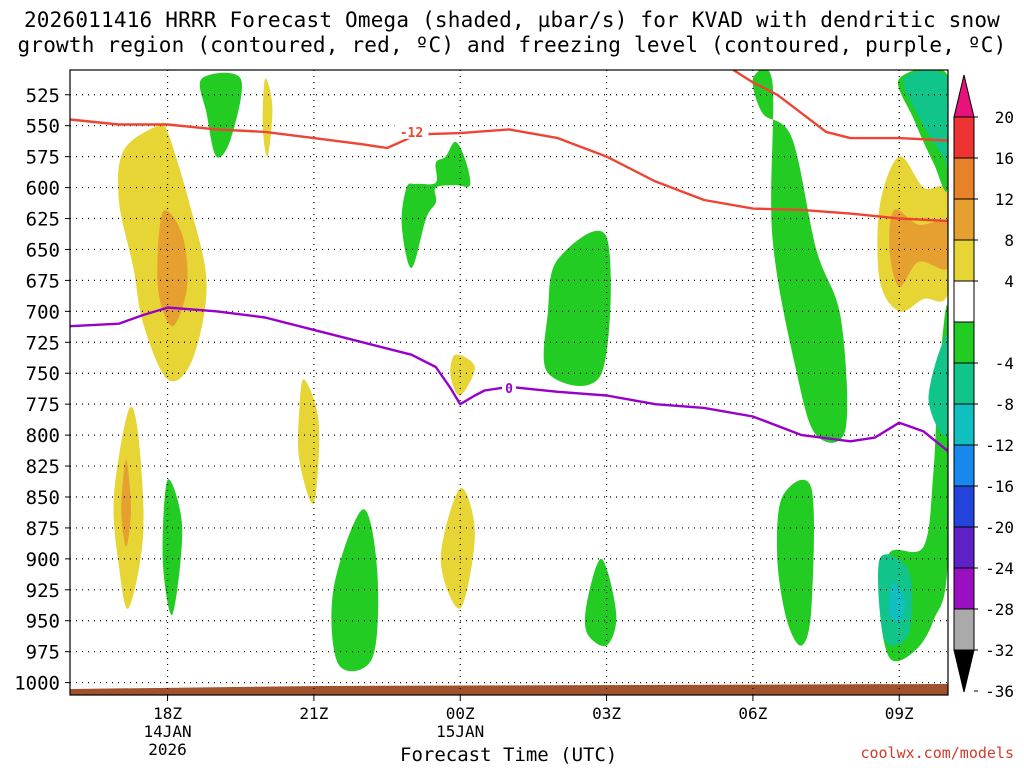 Image resolution: width=1024 pixels, height=768 pixels. I want to click on x-axis-label: Forecast Time (UTC), so click(509, 755).